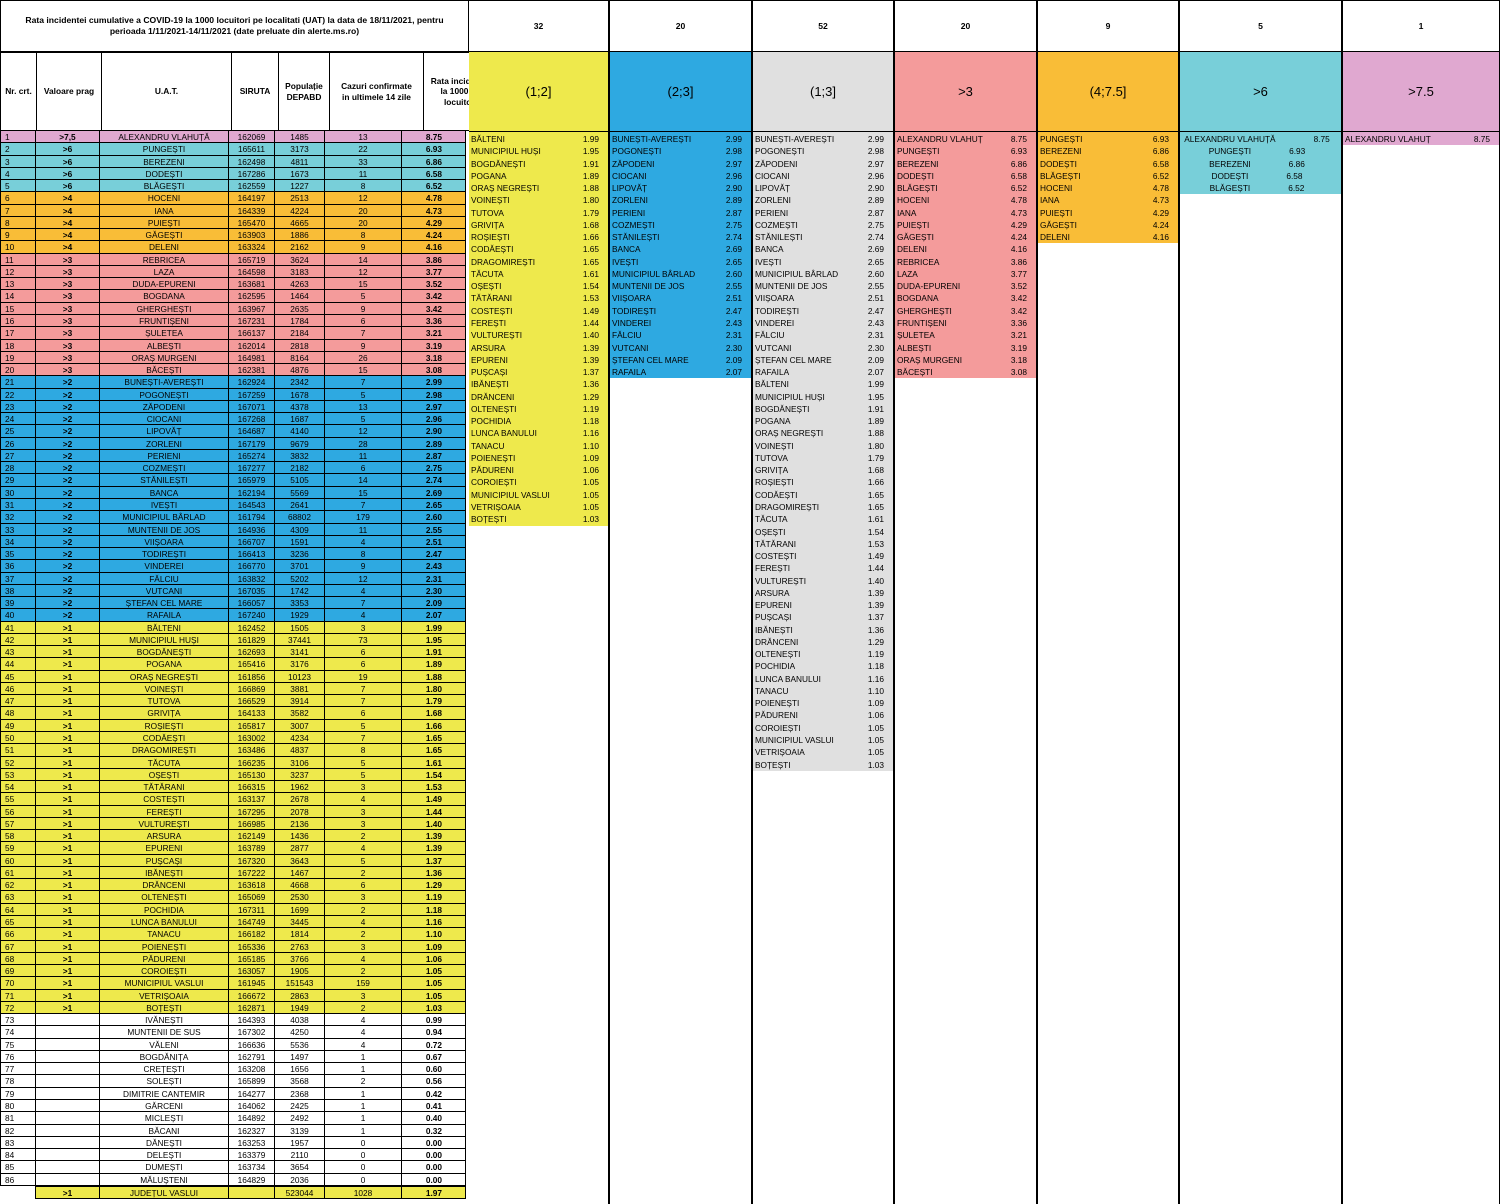  Describe the element at coordinates (1055, 237) in the screenshot. I see `list-item-name: DELENI` at that location.